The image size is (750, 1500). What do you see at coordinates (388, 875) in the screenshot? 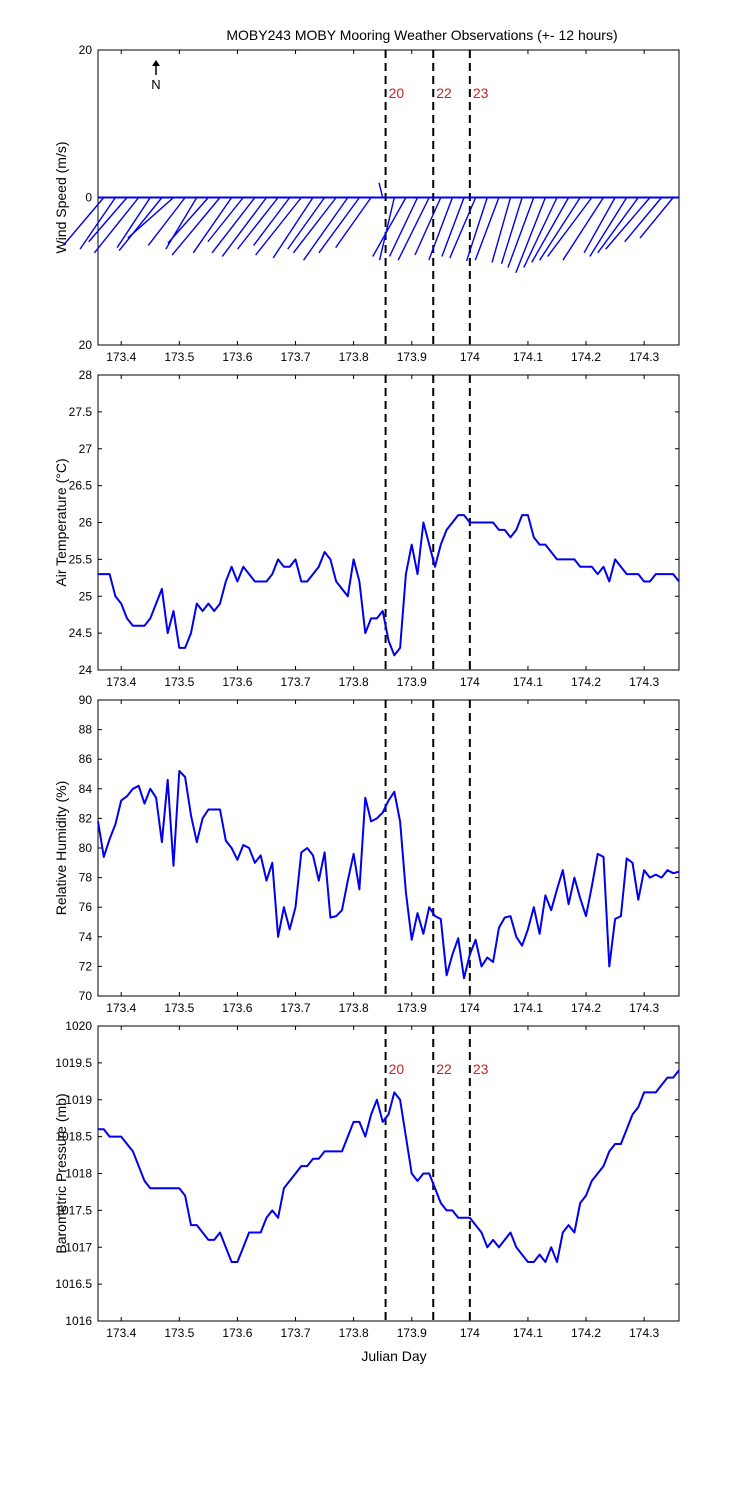
I see `relative-humidity-series-line` at bounding box center [388, 875].